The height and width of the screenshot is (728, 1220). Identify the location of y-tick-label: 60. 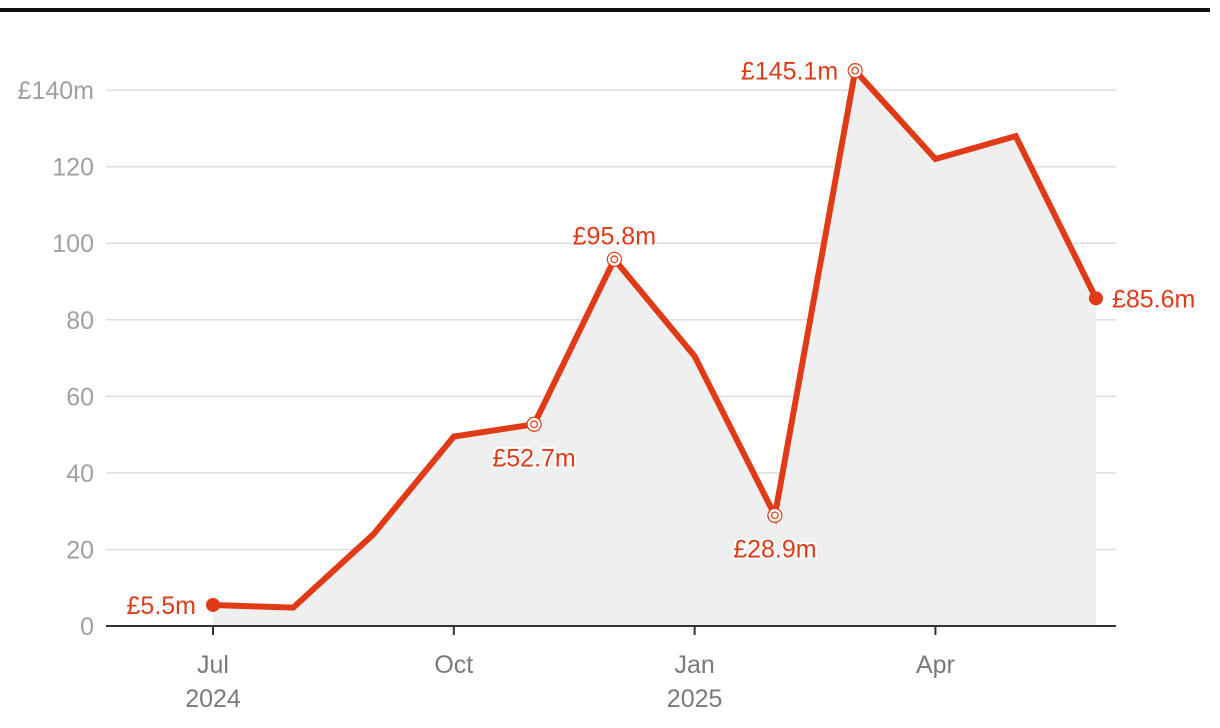
(80, 397).